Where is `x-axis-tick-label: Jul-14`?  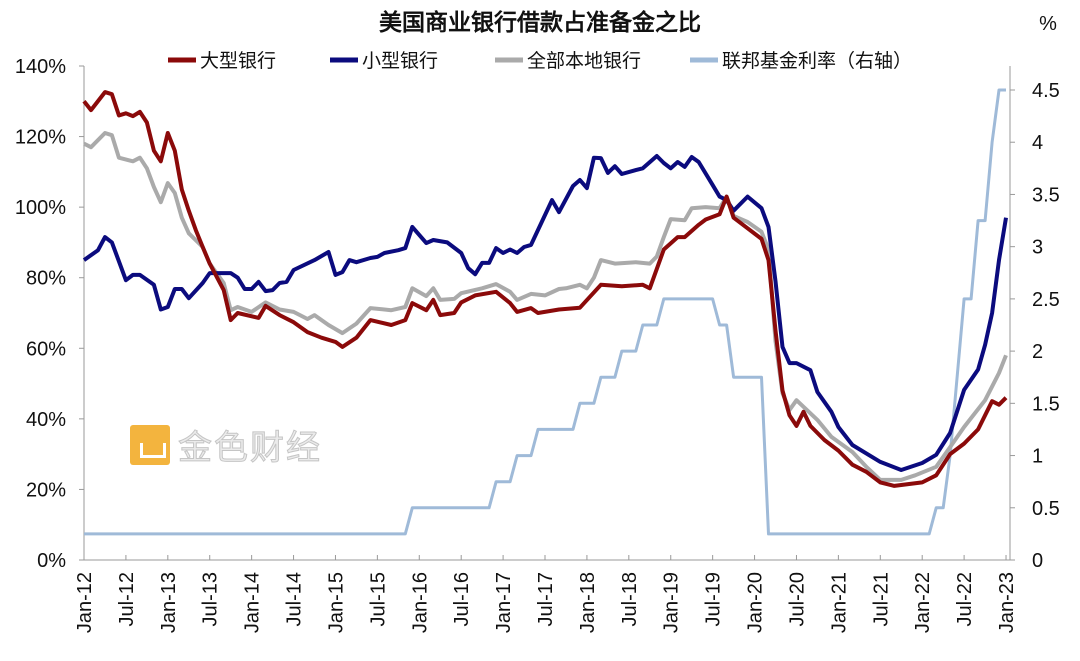
x-axis-tick-label: Jul-14 is located at coordinates (295, 599).